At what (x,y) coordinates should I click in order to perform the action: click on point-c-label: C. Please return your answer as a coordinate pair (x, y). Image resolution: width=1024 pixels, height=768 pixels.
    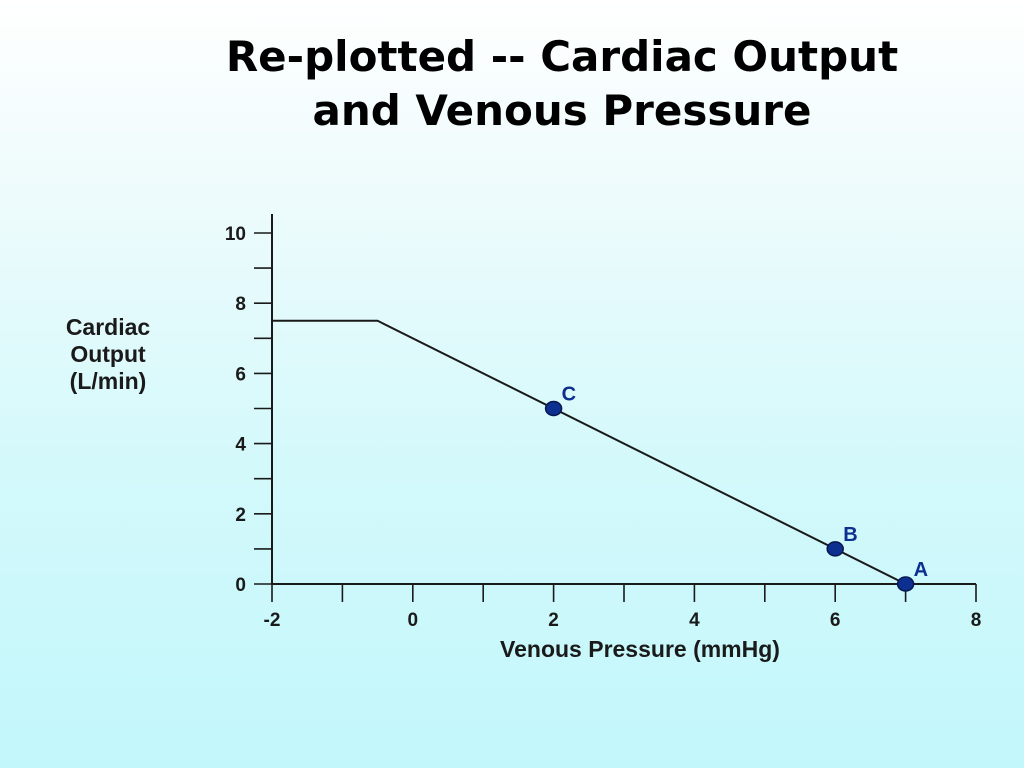
    Looking at the image, I should click on (569, 395).